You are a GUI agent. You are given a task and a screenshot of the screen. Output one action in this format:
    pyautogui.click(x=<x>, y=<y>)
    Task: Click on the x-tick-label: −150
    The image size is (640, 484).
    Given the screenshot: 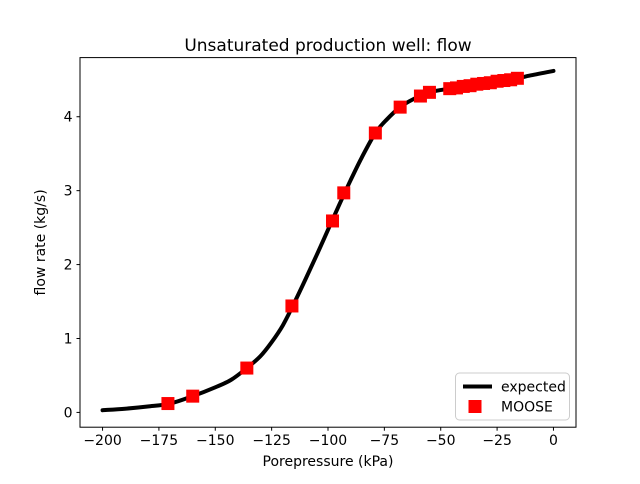 What is the action you would take?
    pyautogui.click(x=215, y=441)
    